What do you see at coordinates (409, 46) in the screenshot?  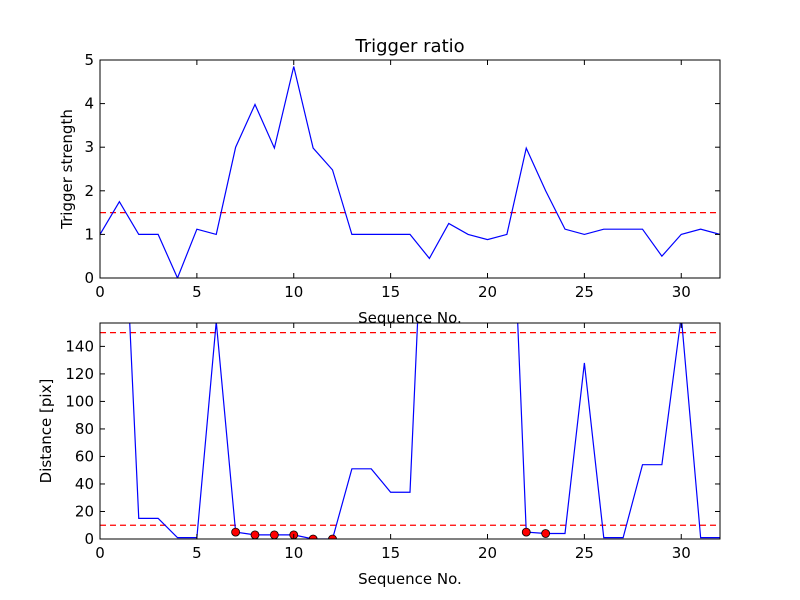 I see `chart-title: Trigger ratio` at bounding box center [409, 46].